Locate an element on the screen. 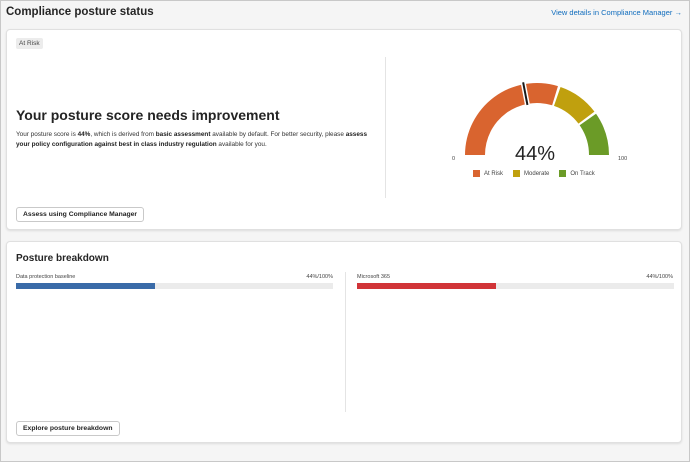  legend-label: At Risk is located at coordinates (494, 173).